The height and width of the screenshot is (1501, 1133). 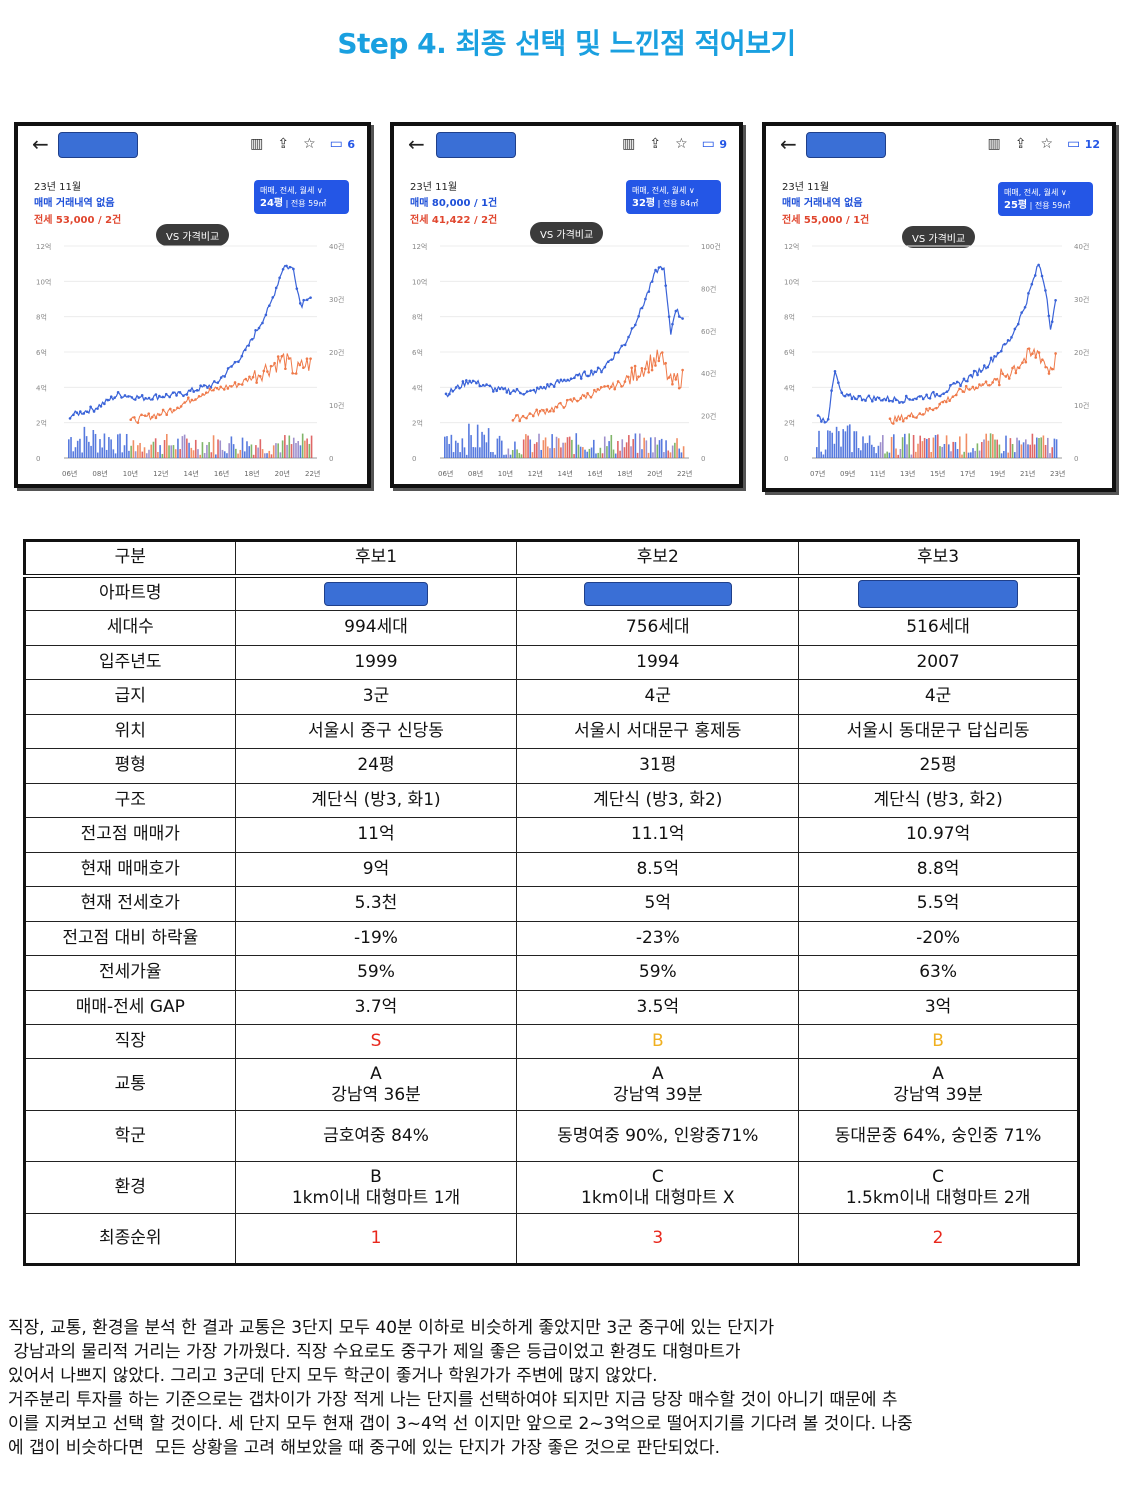 What do you see at coordinates (301, 197) in the screenshot?
I see `trade-filter-button: 매매, 전세, 월세 ∨ 24평 | 전용 59㎡` at bounding box center [301, 197].